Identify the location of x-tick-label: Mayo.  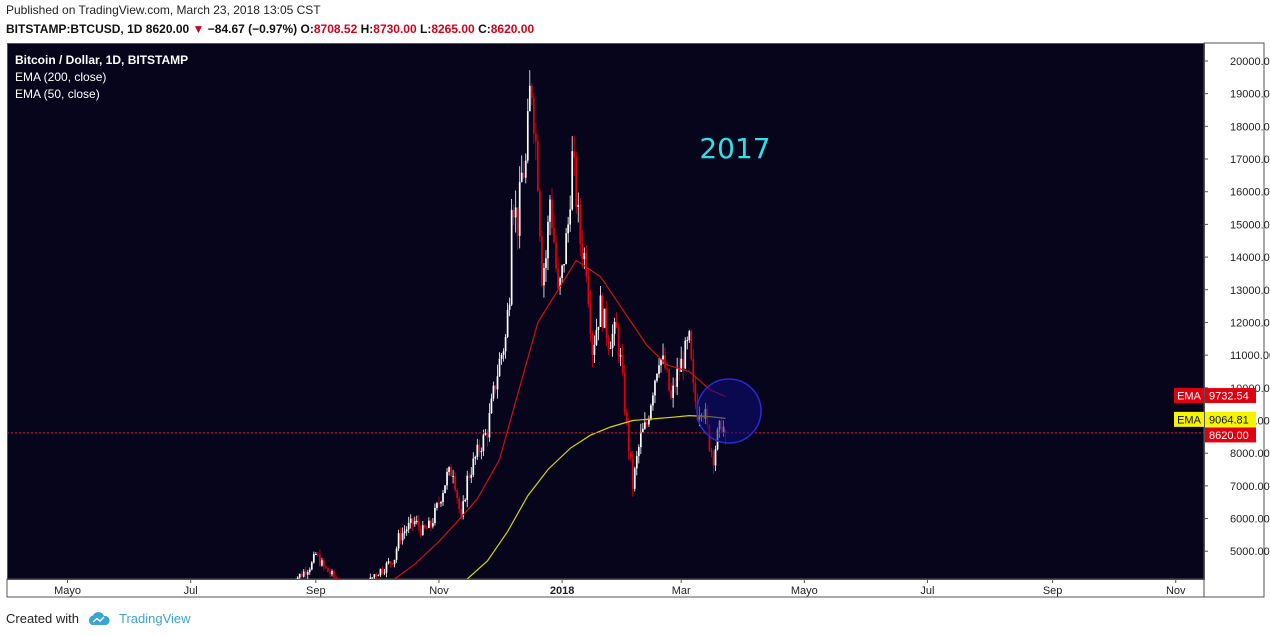
(804, 591).